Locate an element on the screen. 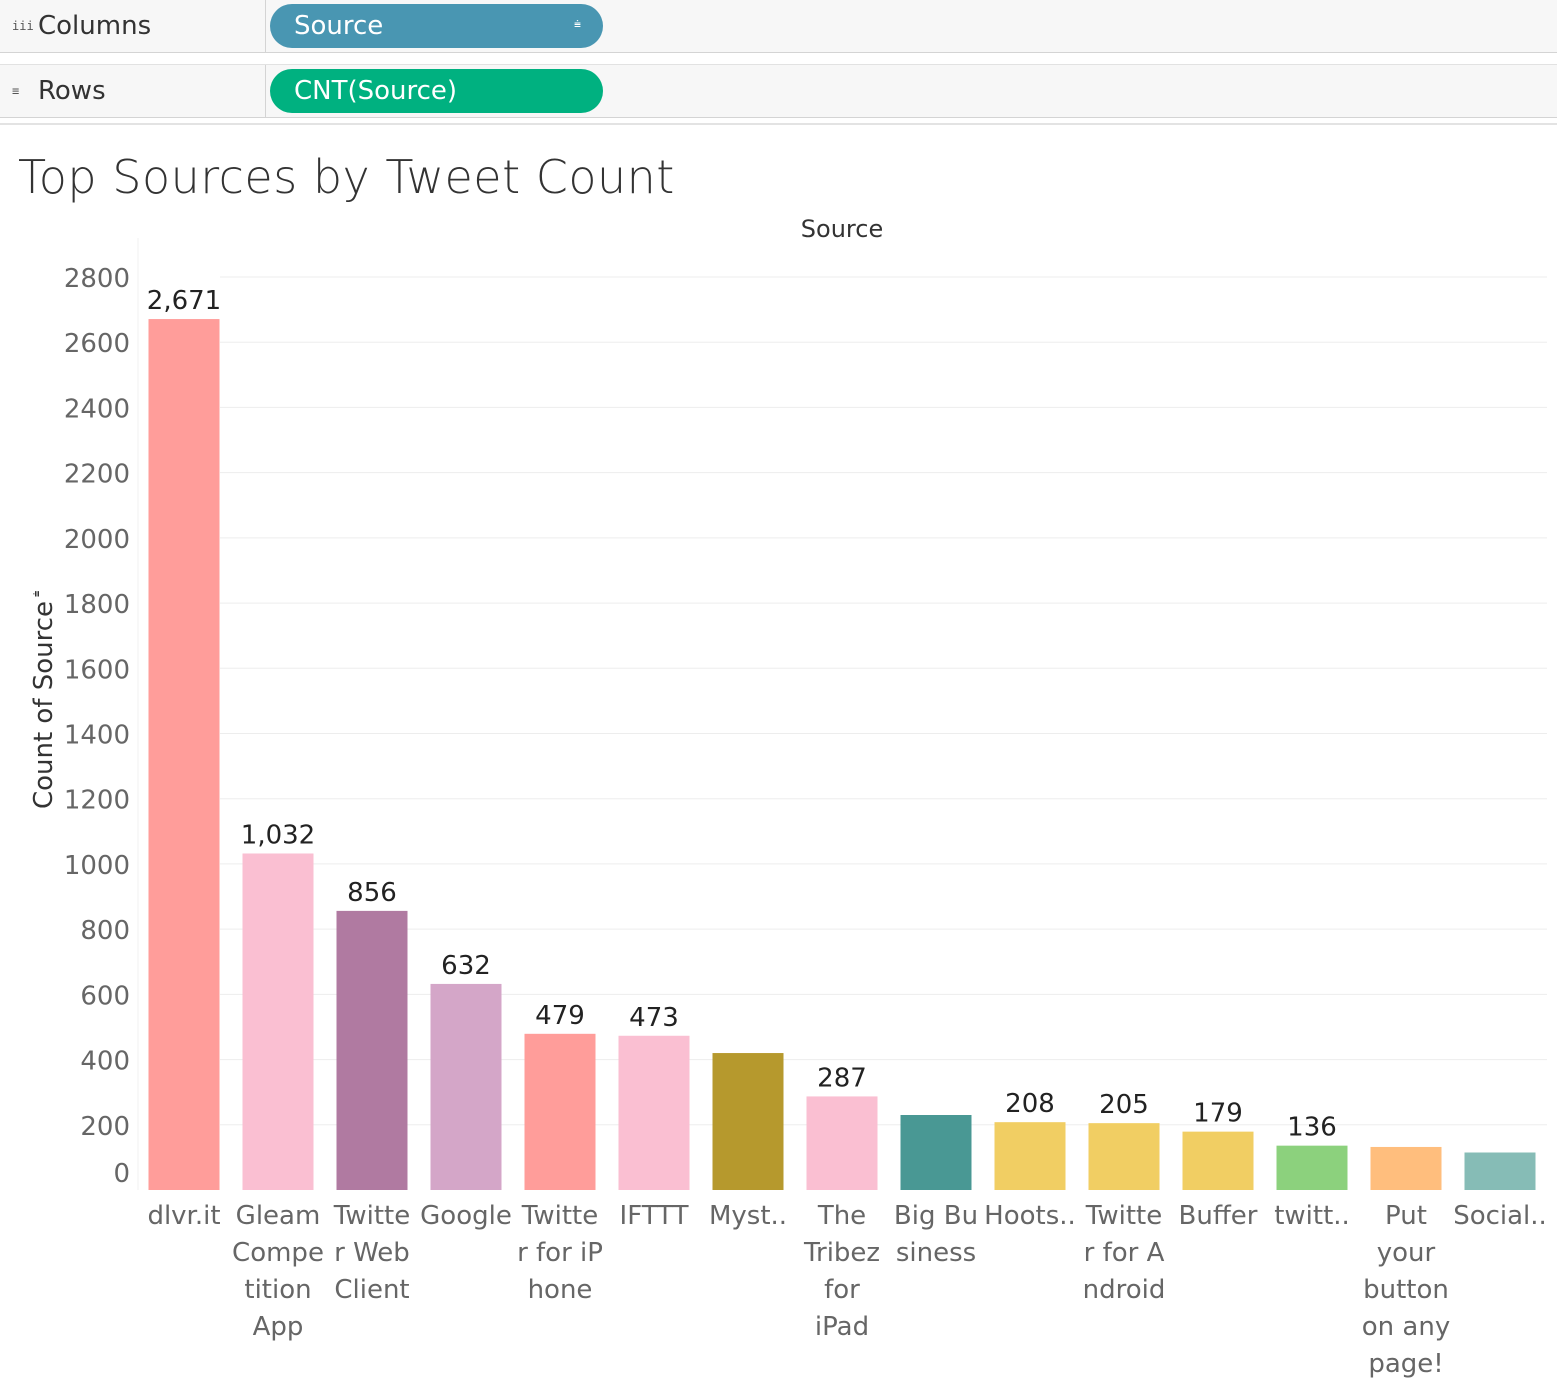 The width and height of the screenshot is (1557, 1396). source-pill-label: Source is located at coordinates (339, 26).